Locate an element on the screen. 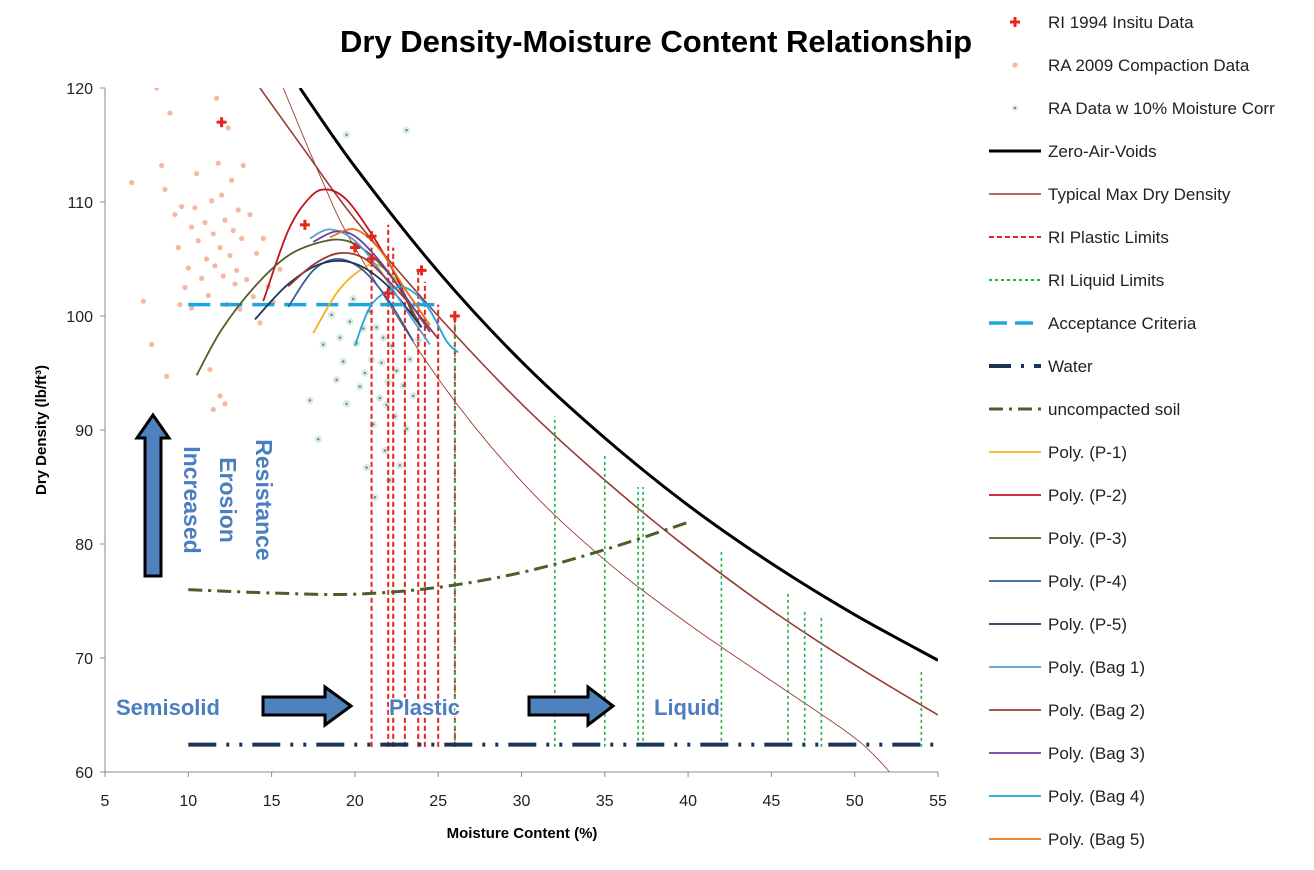 The height and width of the screenshot is (870, 1314). legend-label: Poly. (P-3) is located at coordinates (1087, 538).